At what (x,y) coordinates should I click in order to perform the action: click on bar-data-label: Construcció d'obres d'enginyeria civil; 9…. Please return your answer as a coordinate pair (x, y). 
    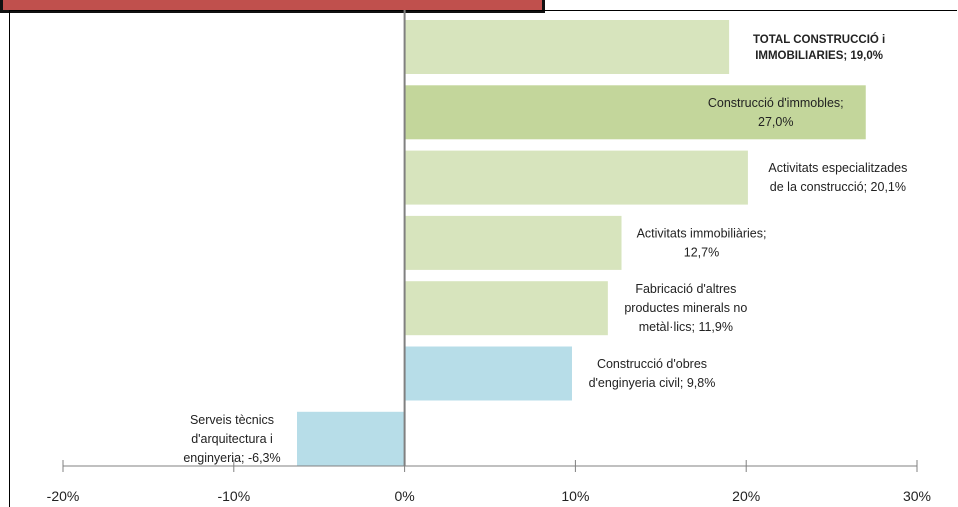
    Looking at the image, I should click on (652, 373).